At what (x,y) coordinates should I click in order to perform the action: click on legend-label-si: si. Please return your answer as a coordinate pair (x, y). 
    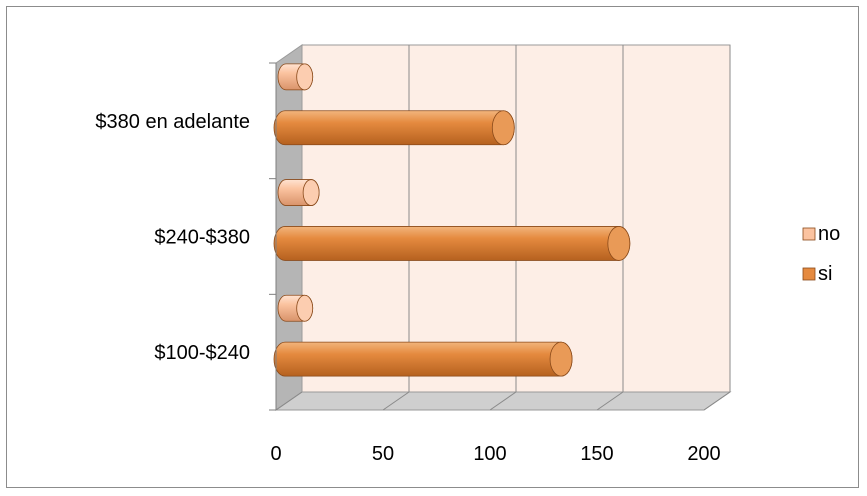
    Looking at the image, I should click on (825, 274).